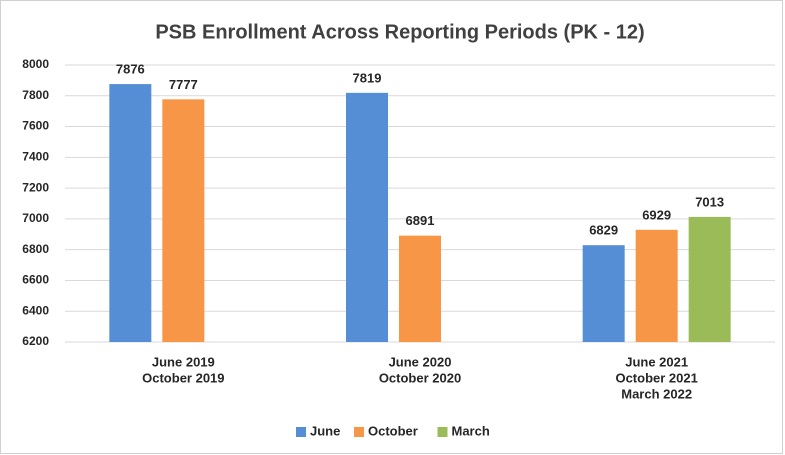  I want to click on data-label: 6891, so click(420, 220).